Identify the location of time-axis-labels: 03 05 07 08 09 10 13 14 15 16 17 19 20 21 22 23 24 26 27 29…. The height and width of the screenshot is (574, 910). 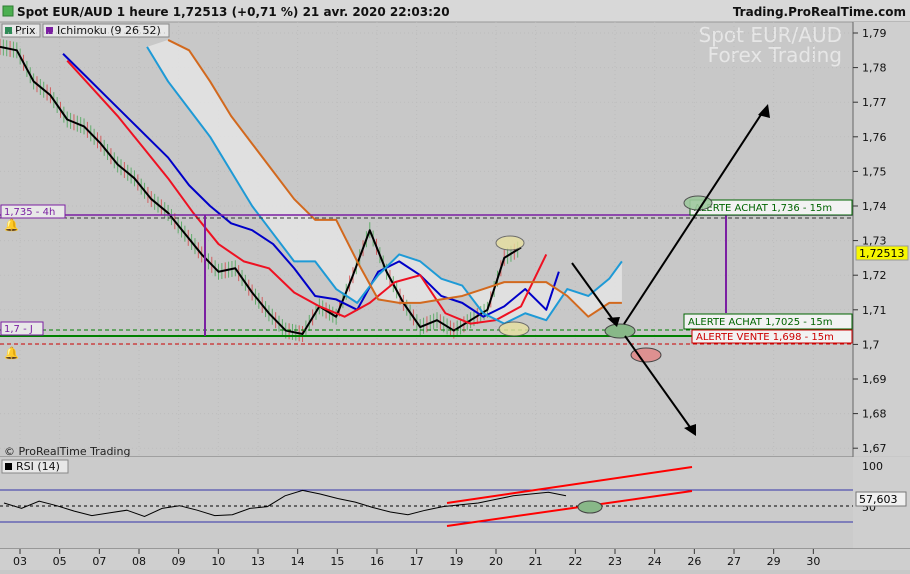
(416, 558).